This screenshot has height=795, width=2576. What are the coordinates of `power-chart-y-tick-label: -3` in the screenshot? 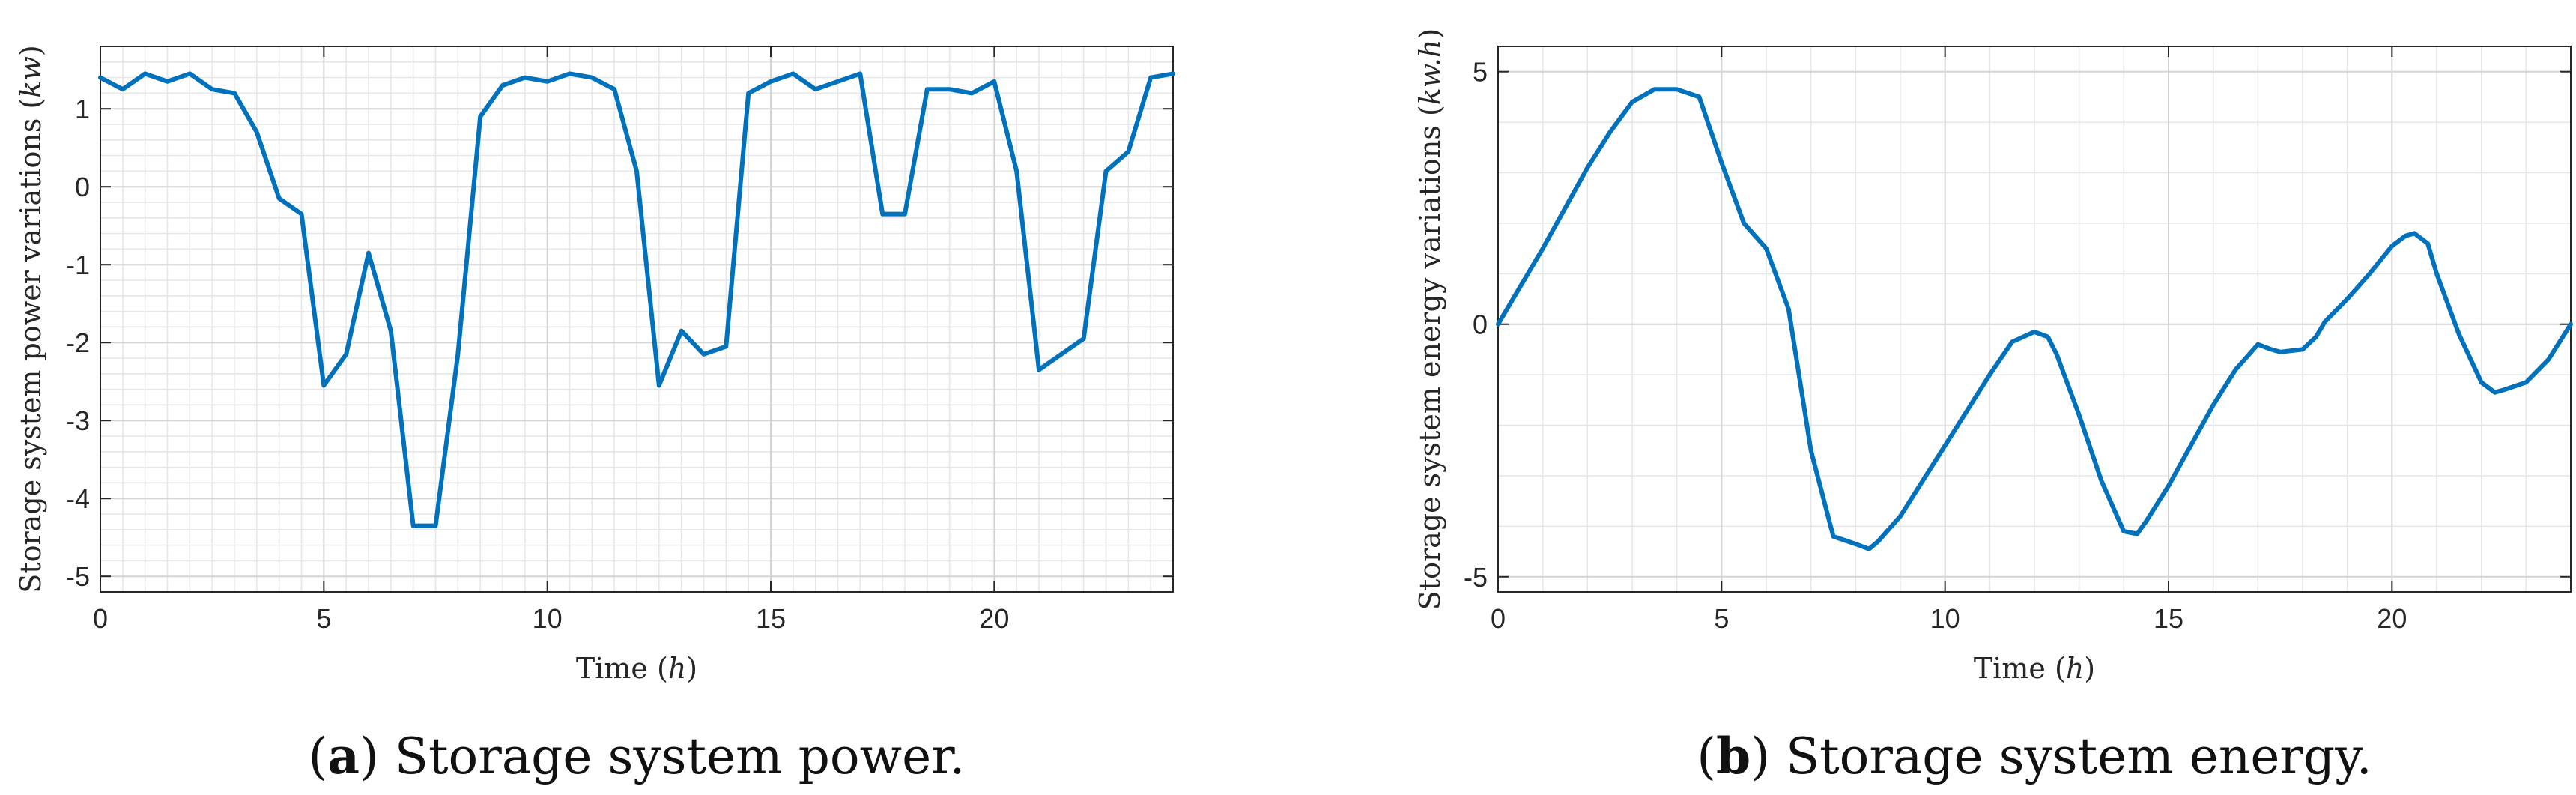 It's located at (78, 420).